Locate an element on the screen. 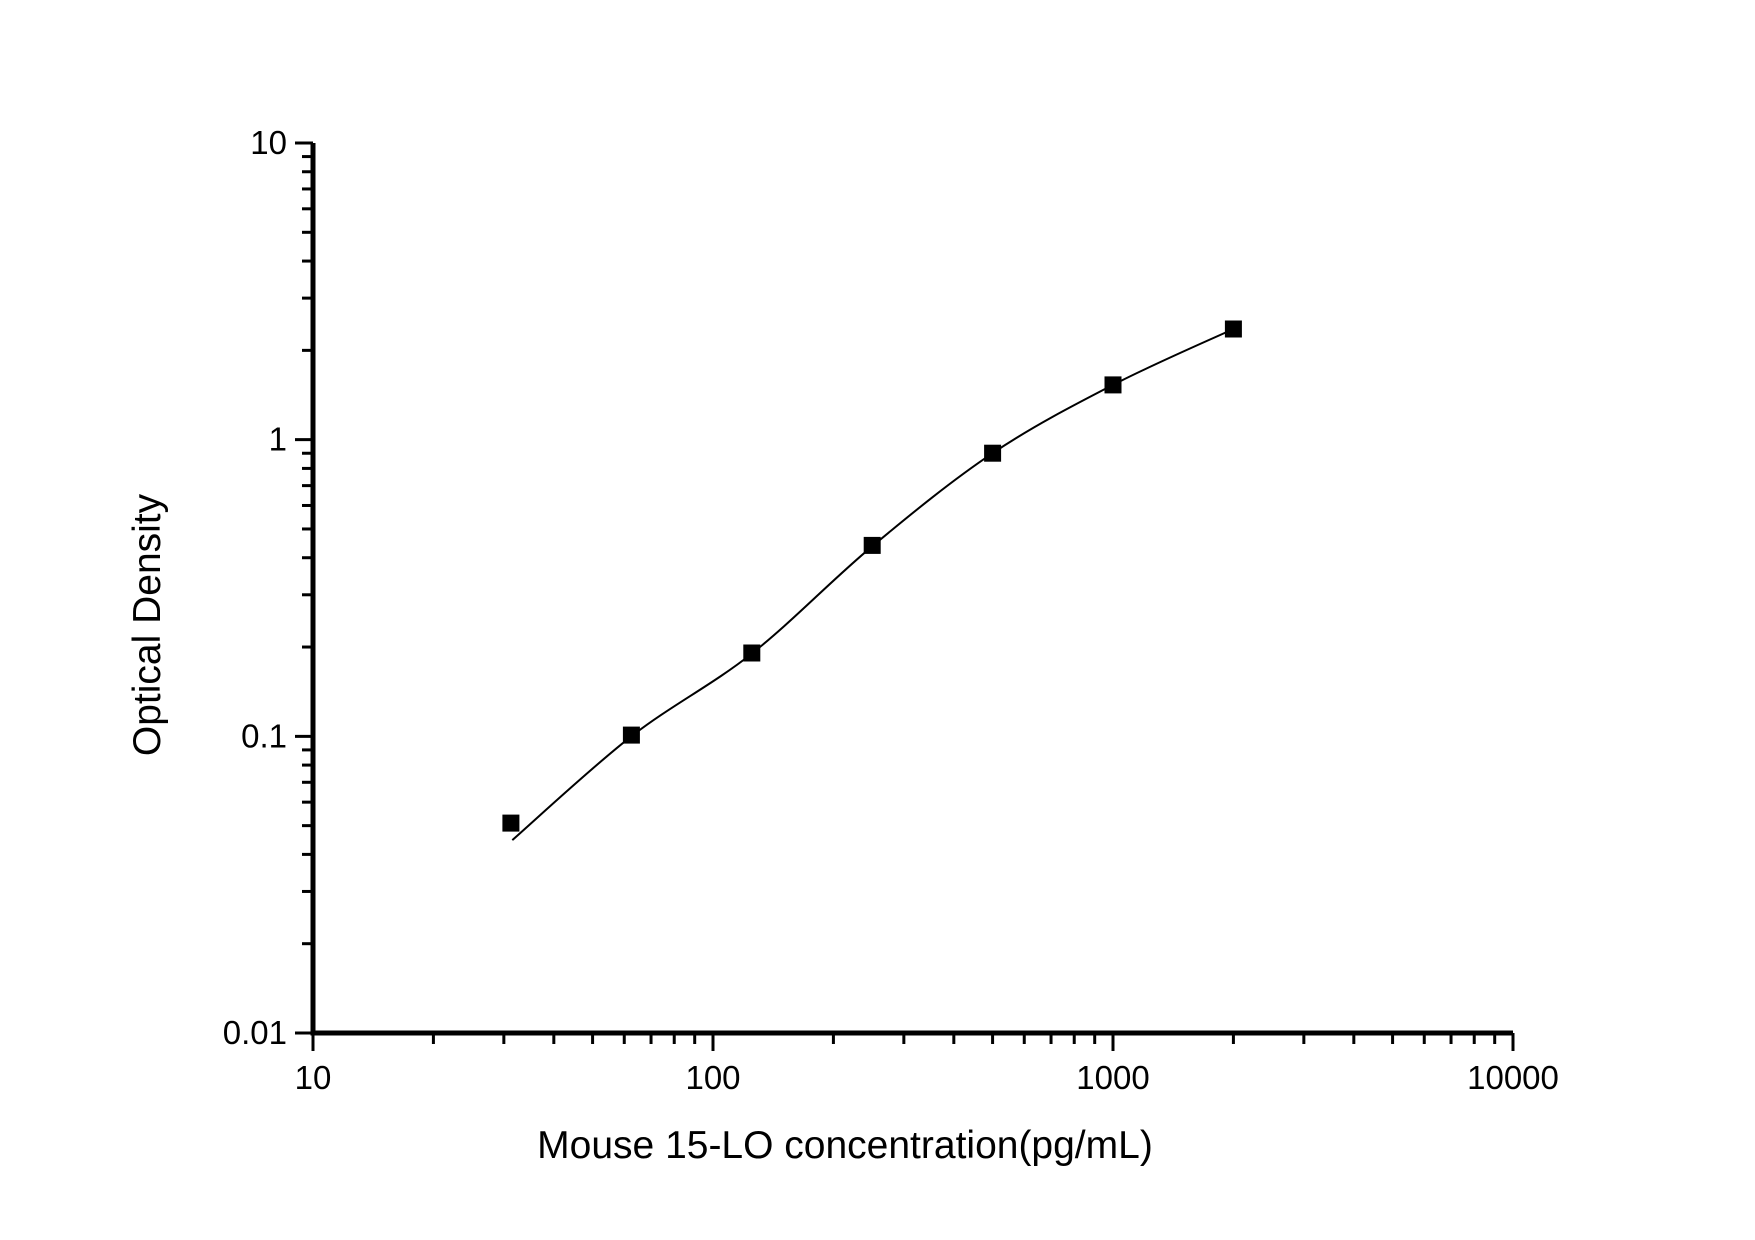 This screenshot has width=1755, height=1240. y-axis-title: Optical Density is located at coordinates (147, 624).